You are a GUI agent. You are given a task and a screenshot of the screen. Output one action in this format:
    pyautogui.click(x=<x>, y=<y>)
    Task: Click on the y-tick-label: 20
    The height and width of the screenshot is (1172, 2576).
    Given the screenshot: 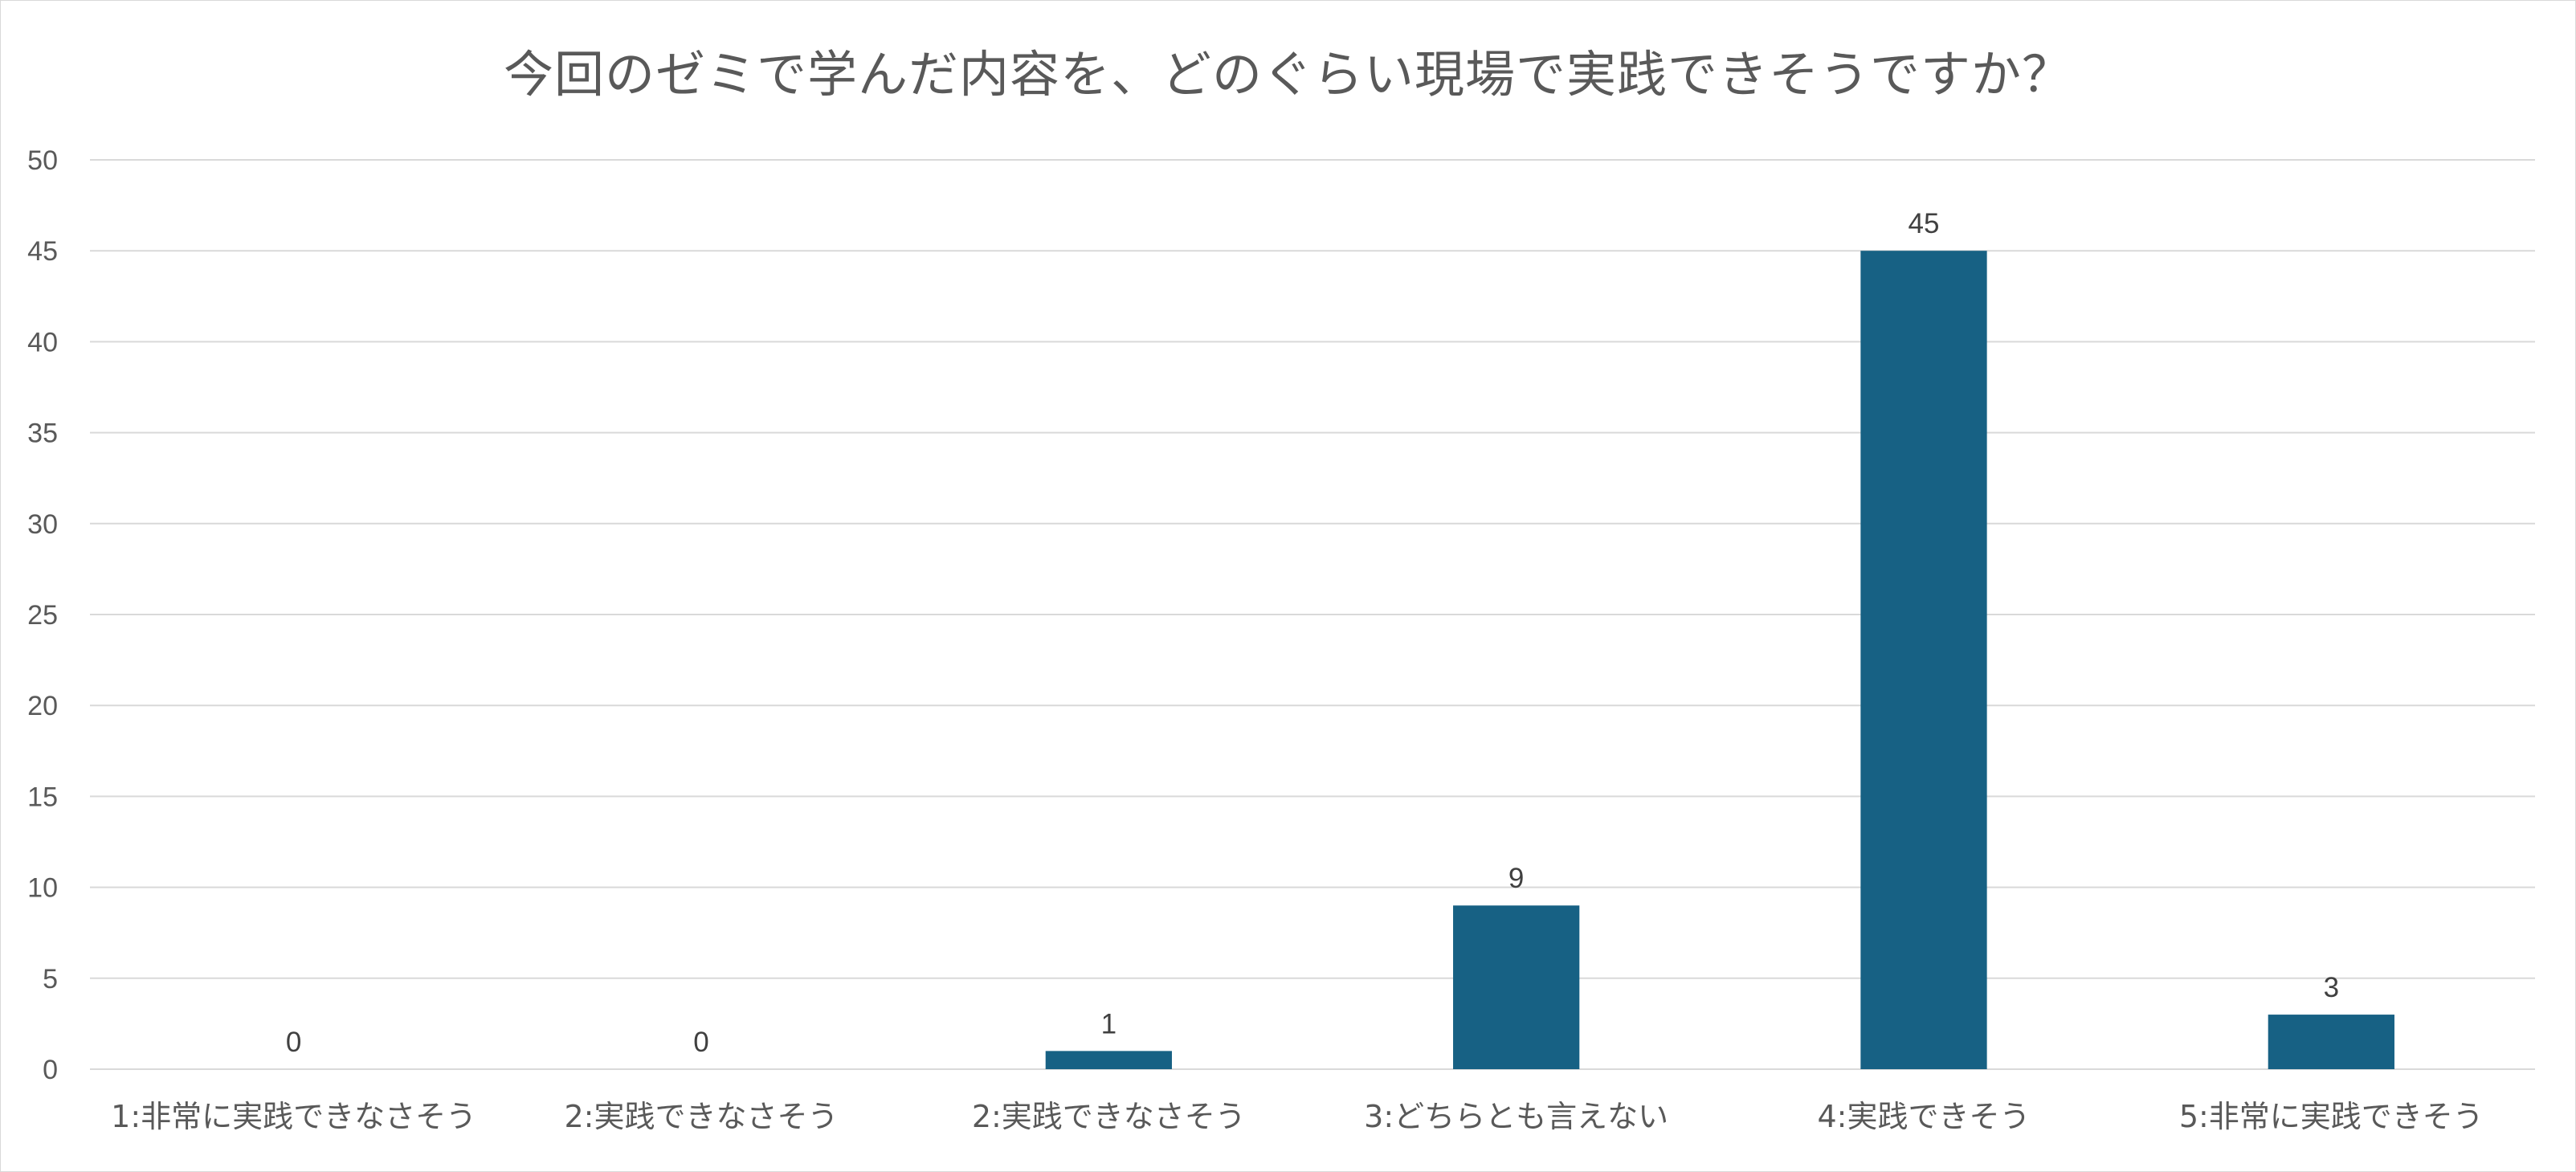 What is the action you would take?
    pyautogui.click(x=42, y=706)
    